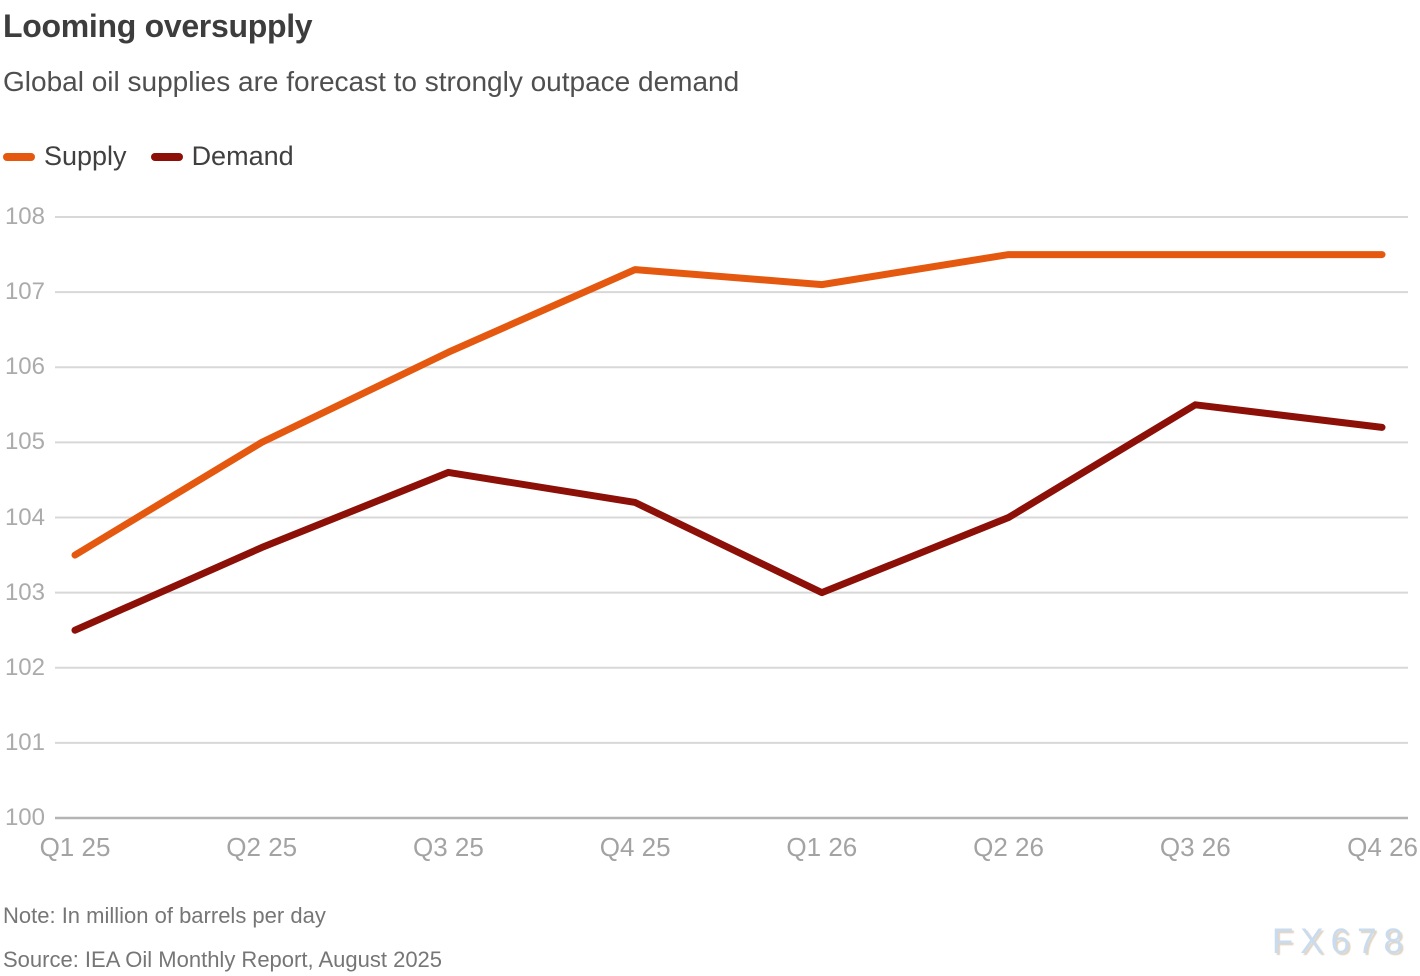 The height and width of the screenshot is (976, 1420). Describe the element at coordinates (1340, 941) in the screenshot. I see `watermark: FX678` at that location.